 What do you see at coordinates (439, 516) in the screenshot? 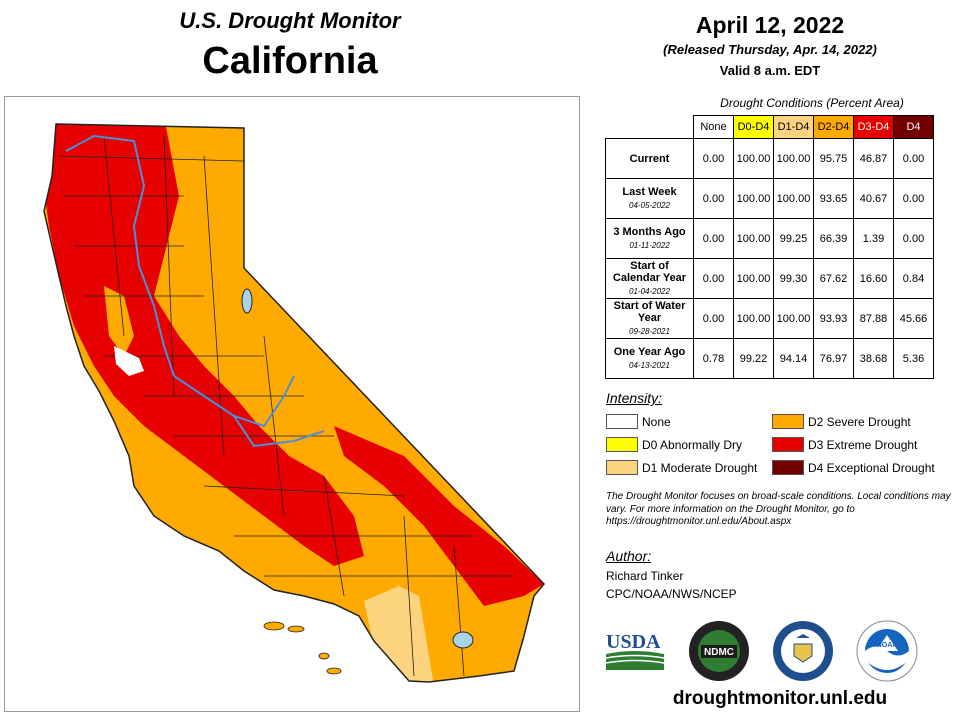
I see `d3-region-east` at bounding box center [439, 516].